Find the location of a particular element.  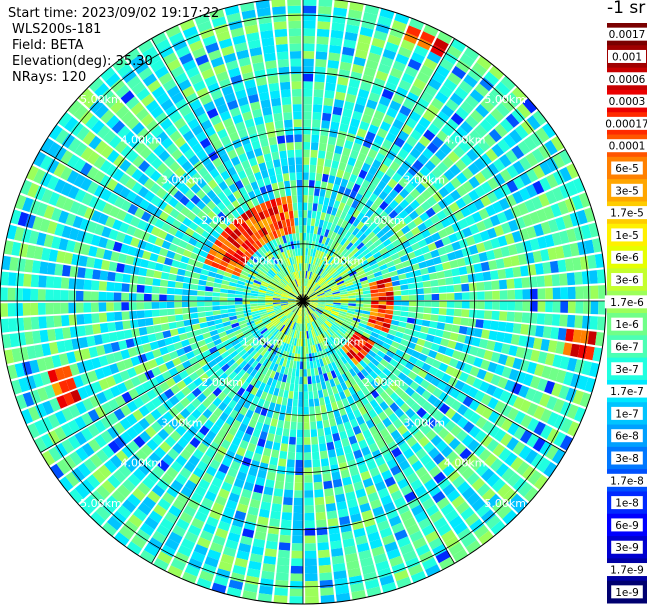

colorbar-label: 3e-6 is located at coordinates (627, 281).